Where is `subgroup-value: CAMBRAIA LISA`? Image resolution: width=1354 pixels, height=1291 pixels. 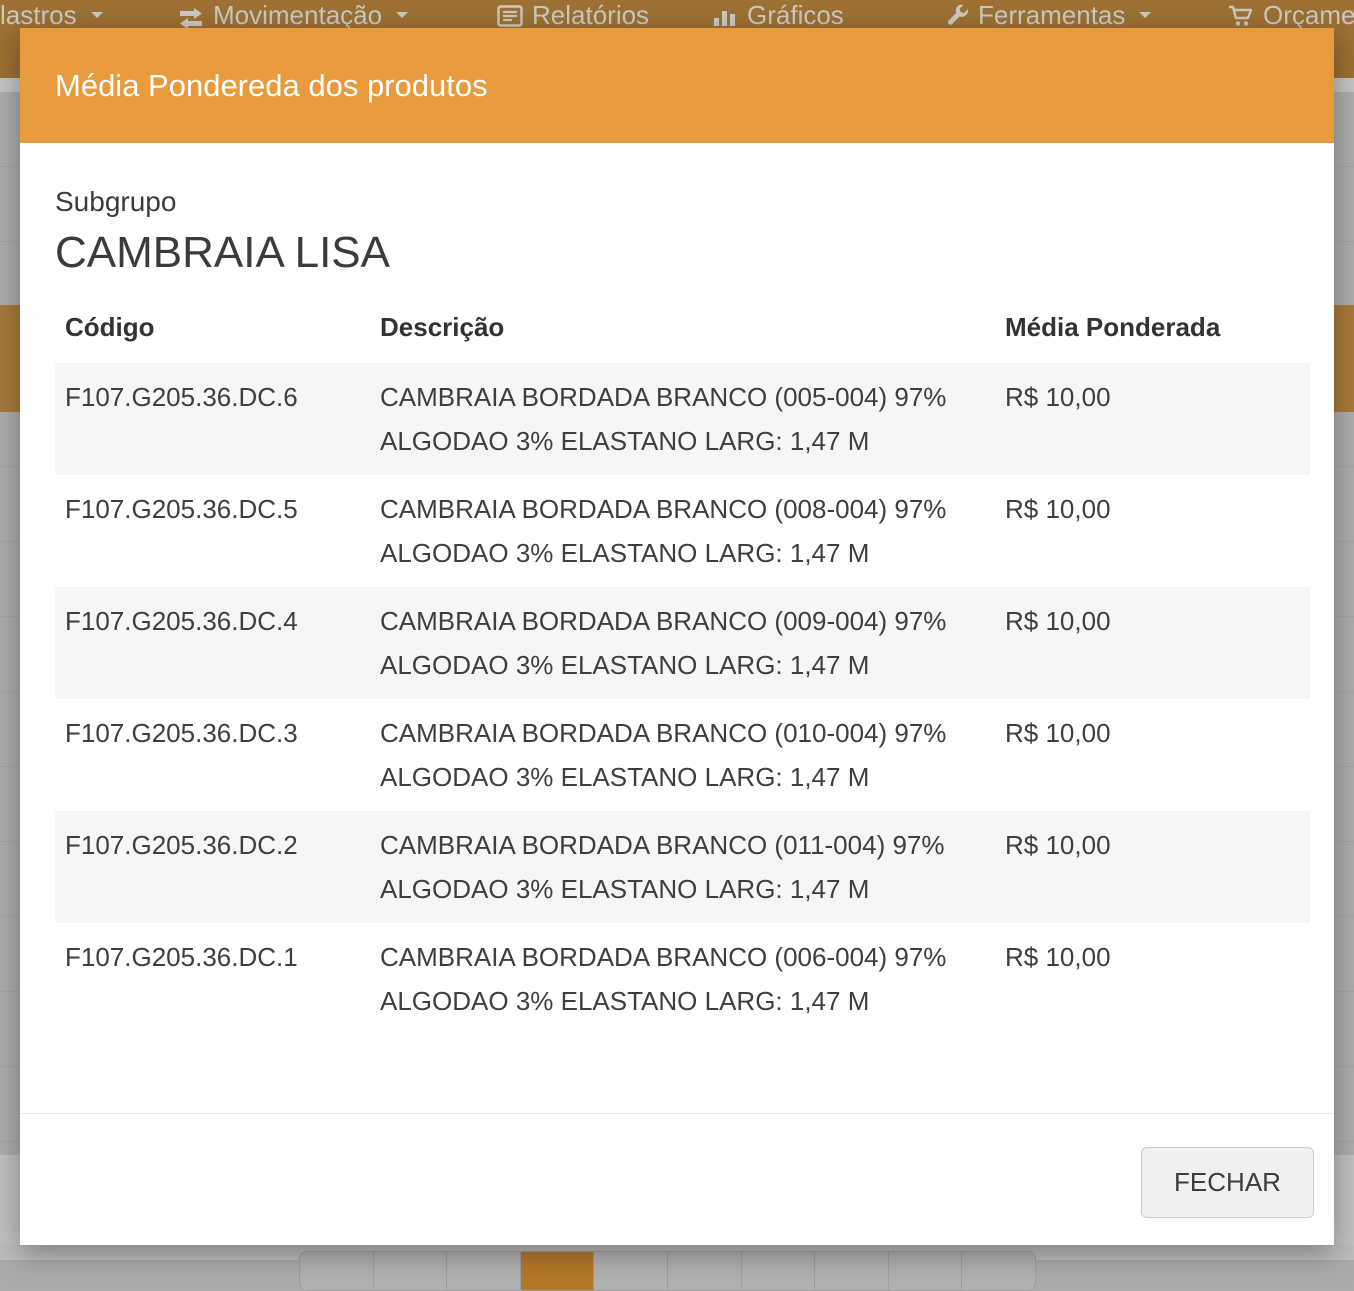 subgroup-value: CAMBRAIA LISA is located at coordinates (223, 252).